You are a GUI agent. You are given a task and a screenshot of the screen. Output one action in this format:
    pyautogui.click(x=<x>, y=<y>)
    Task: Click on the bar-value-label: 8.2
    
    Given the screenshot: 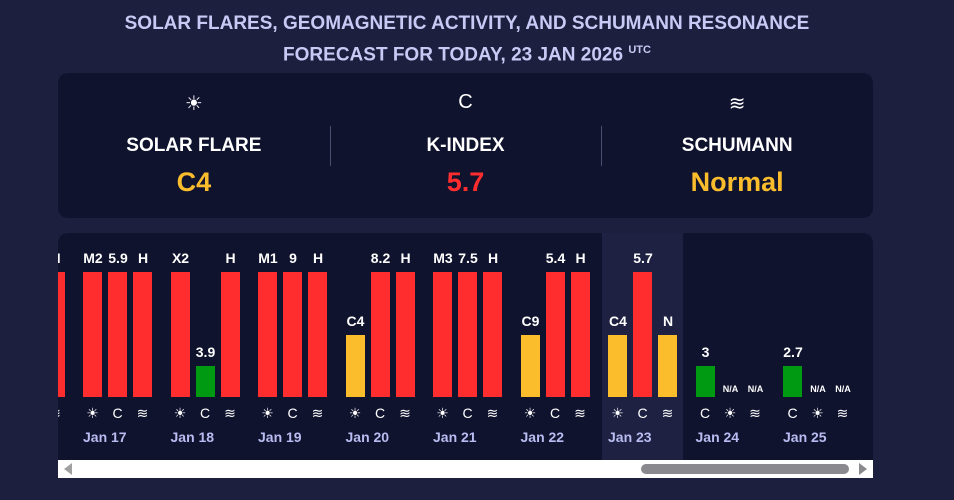 What is the action you would take?
    pyautogui.click(x=380, y=258)
    